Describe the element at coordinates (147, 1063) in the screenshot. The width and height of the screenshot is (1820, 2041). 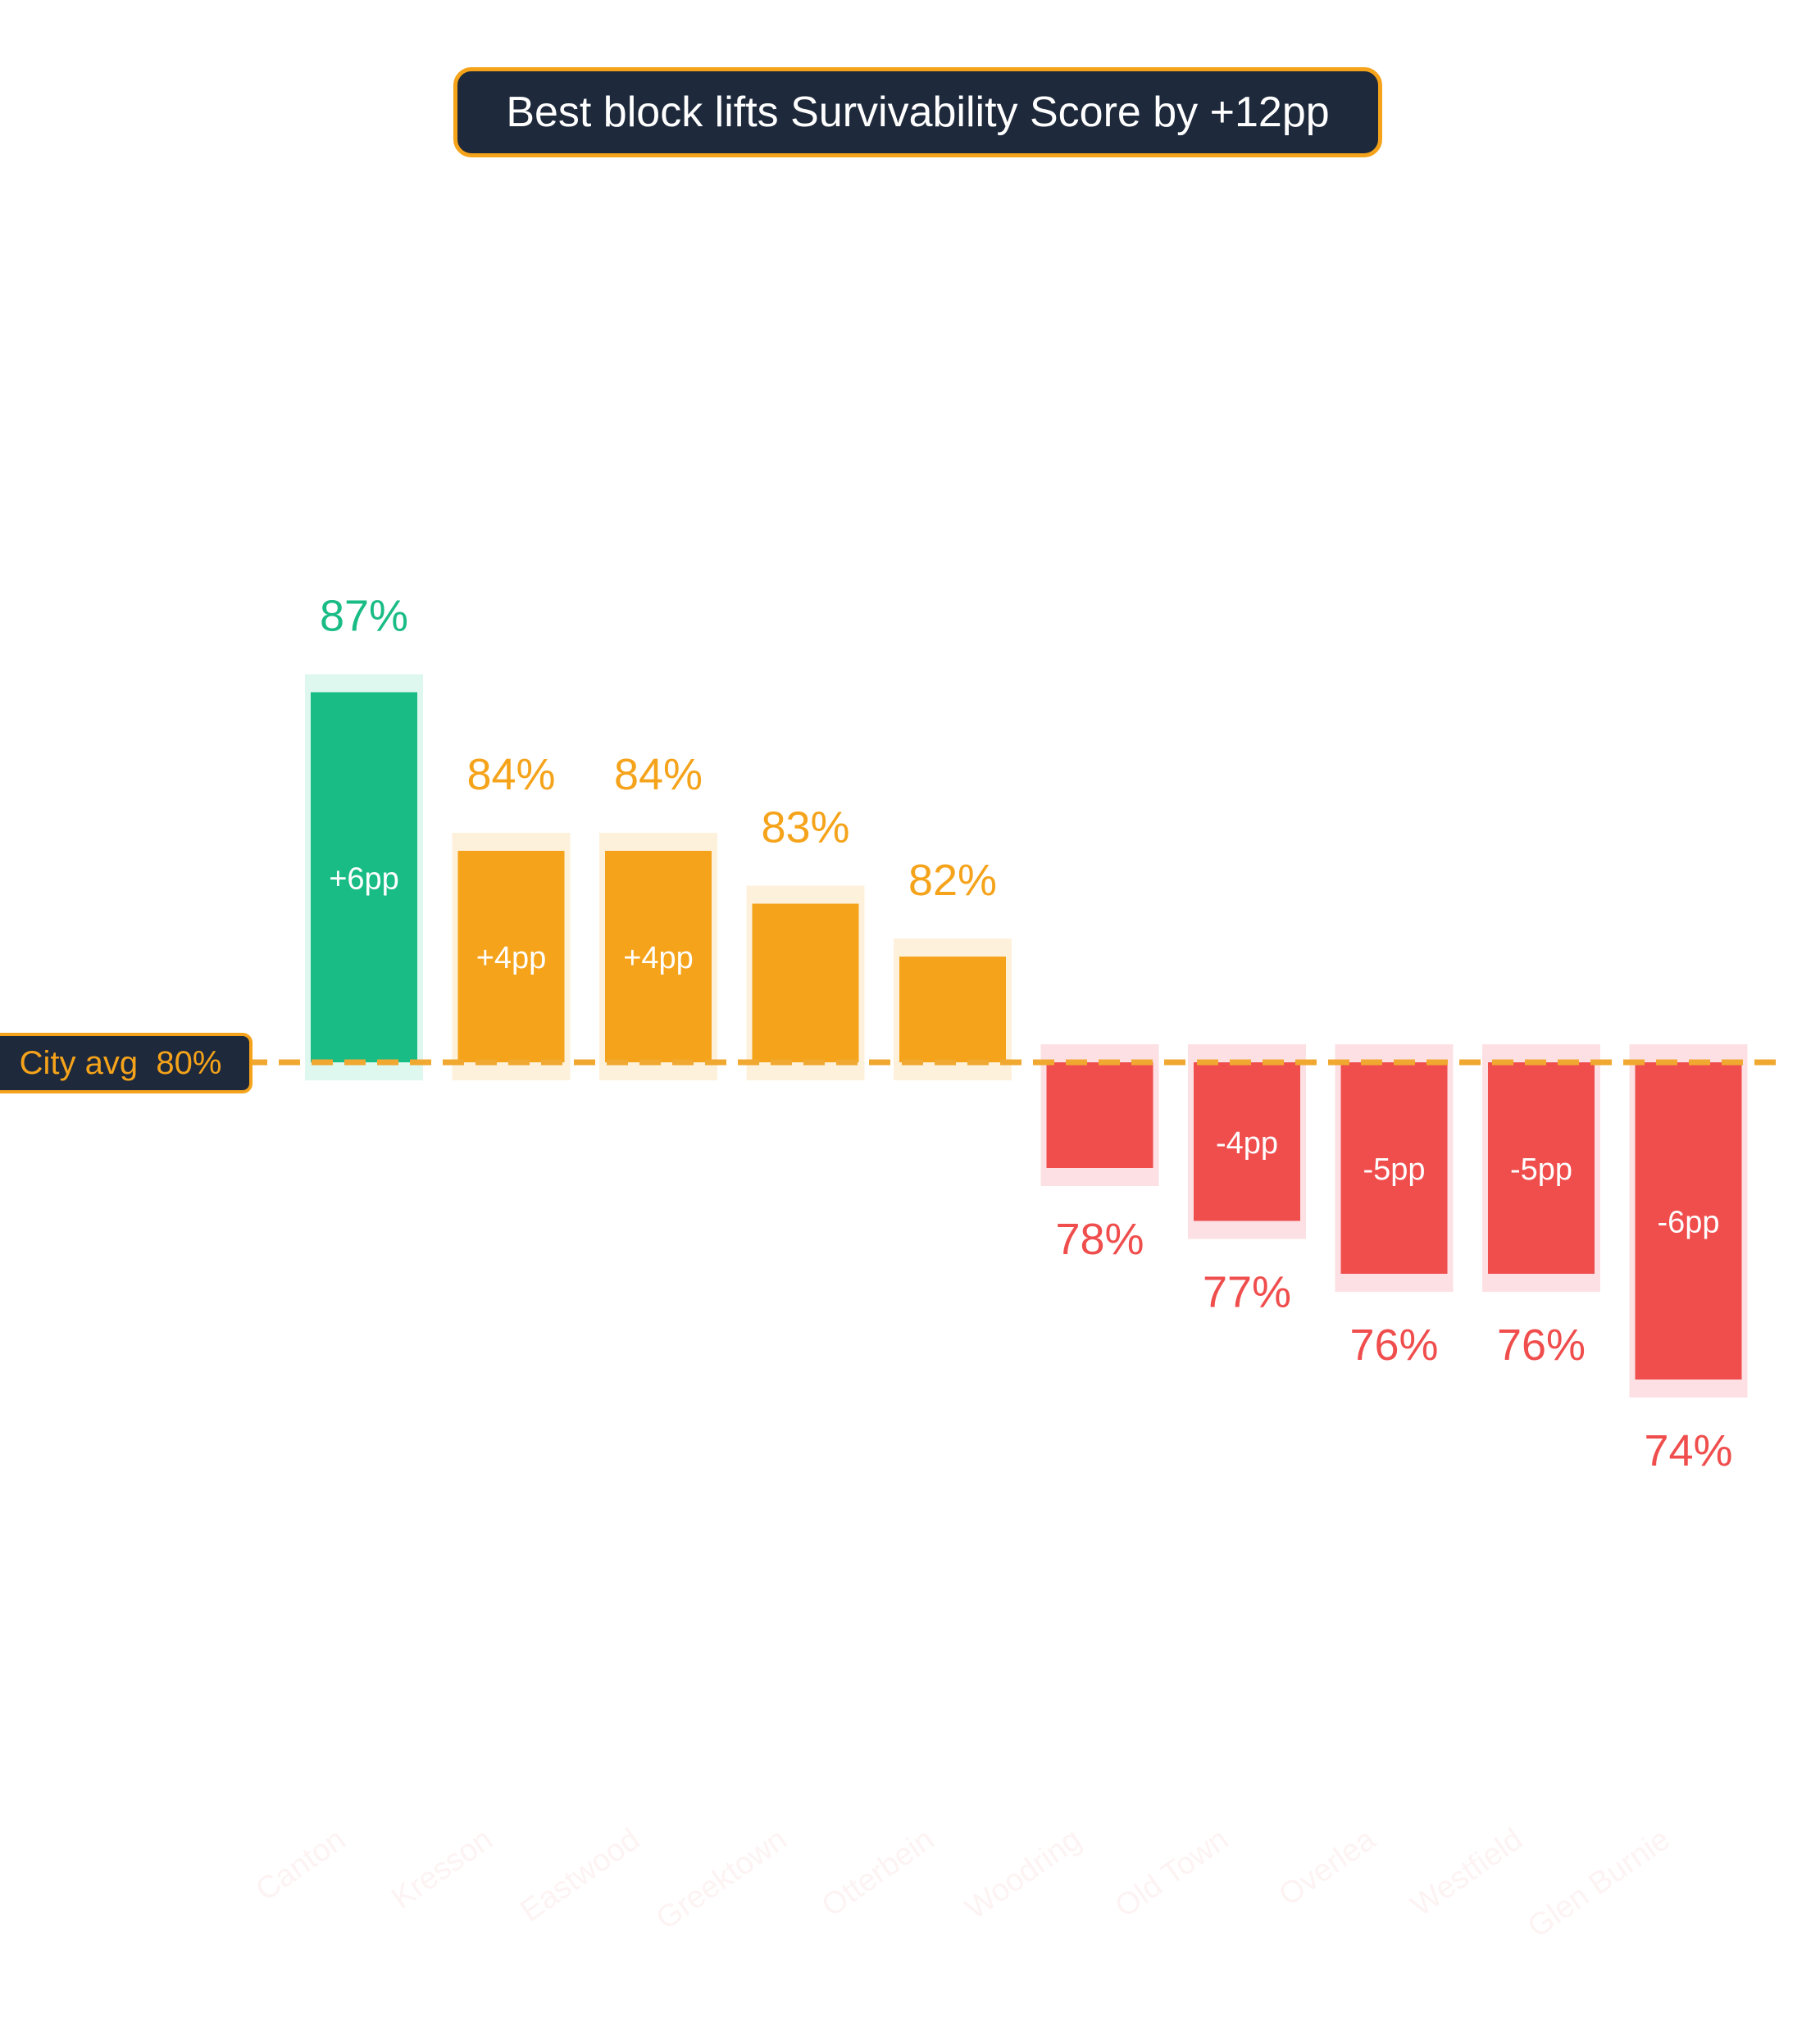
I see `city-average-gap` at that location.